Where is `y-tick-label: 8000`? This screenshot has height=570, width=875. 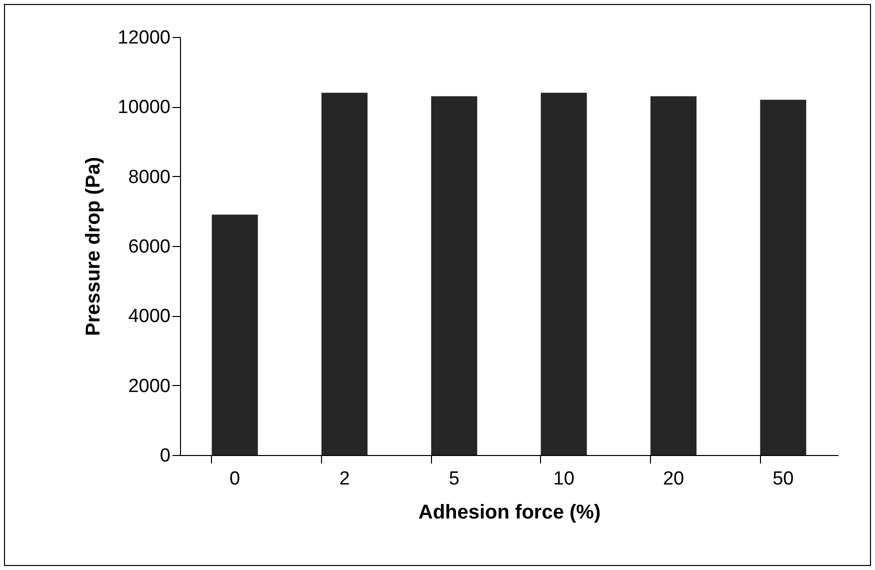 y-tick-label: 8000 is located at coordinates (149, 177).